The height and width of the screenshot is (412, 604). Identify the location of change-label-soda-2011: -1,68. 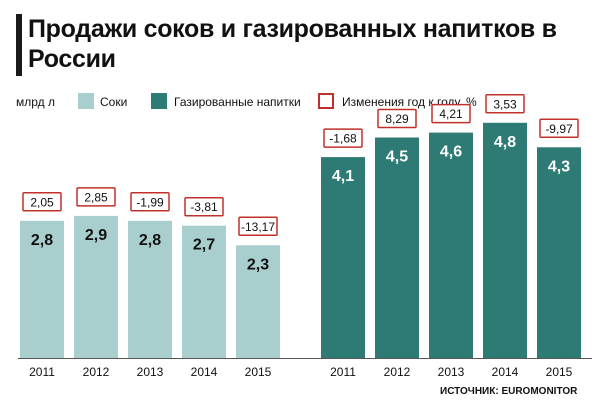
(343, 139).